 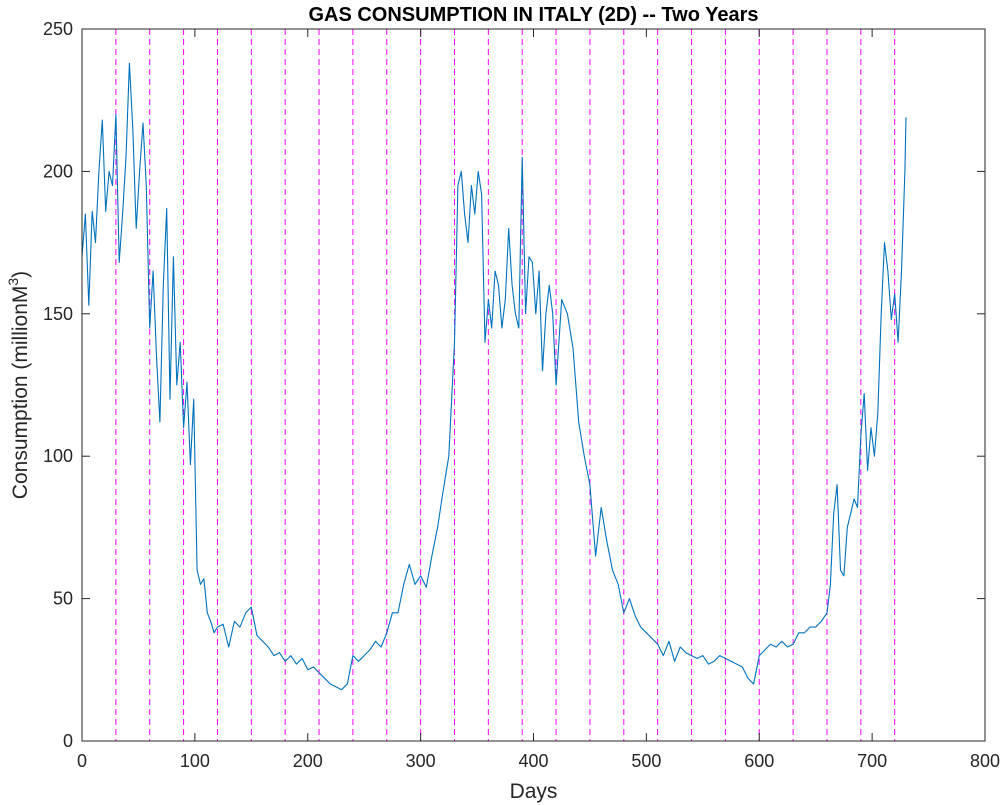 I want to click on y-tick-label: 250, so click(x=58, y=29).